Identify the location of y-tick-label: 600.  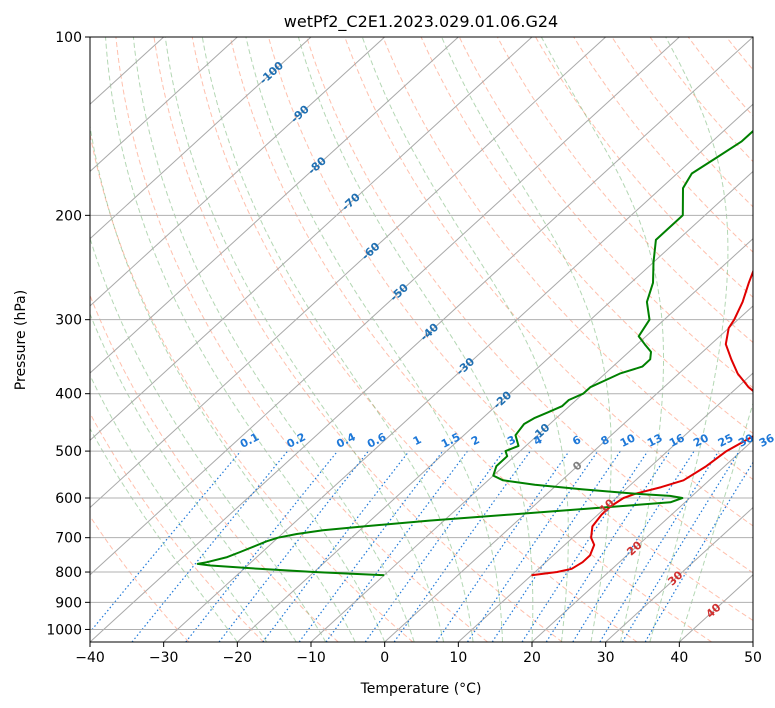
(68, 499).